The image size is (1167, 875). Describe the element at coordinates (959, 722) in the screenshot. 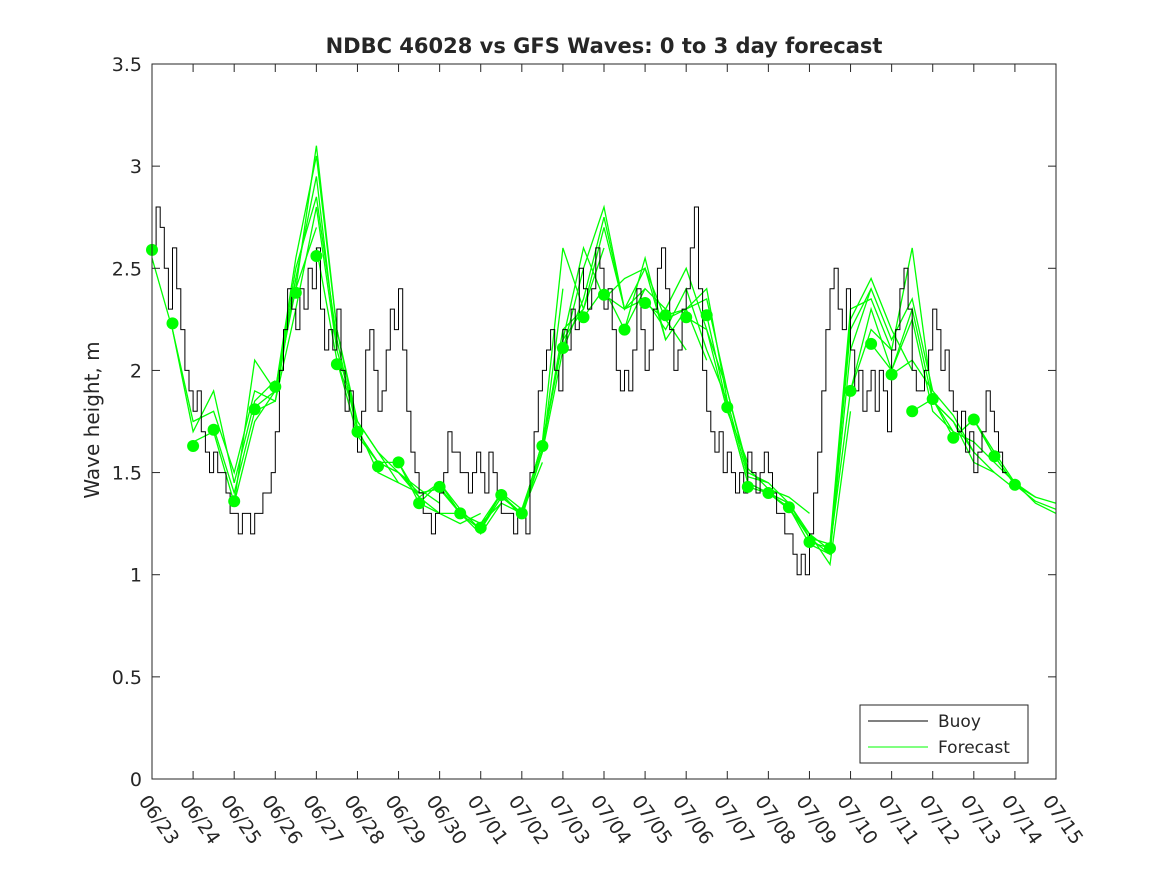

I see `legend-label-buoy: Buoy` at that location.